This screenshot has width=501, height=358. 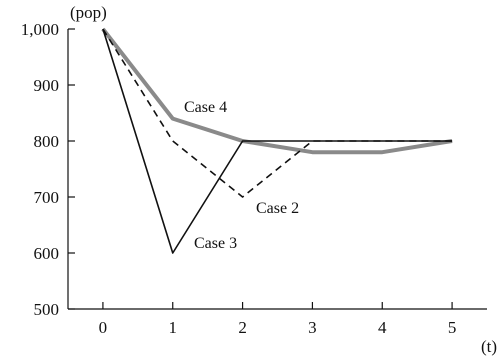 I want to click on y-tick-label: 600, so click(x=47, y=253).